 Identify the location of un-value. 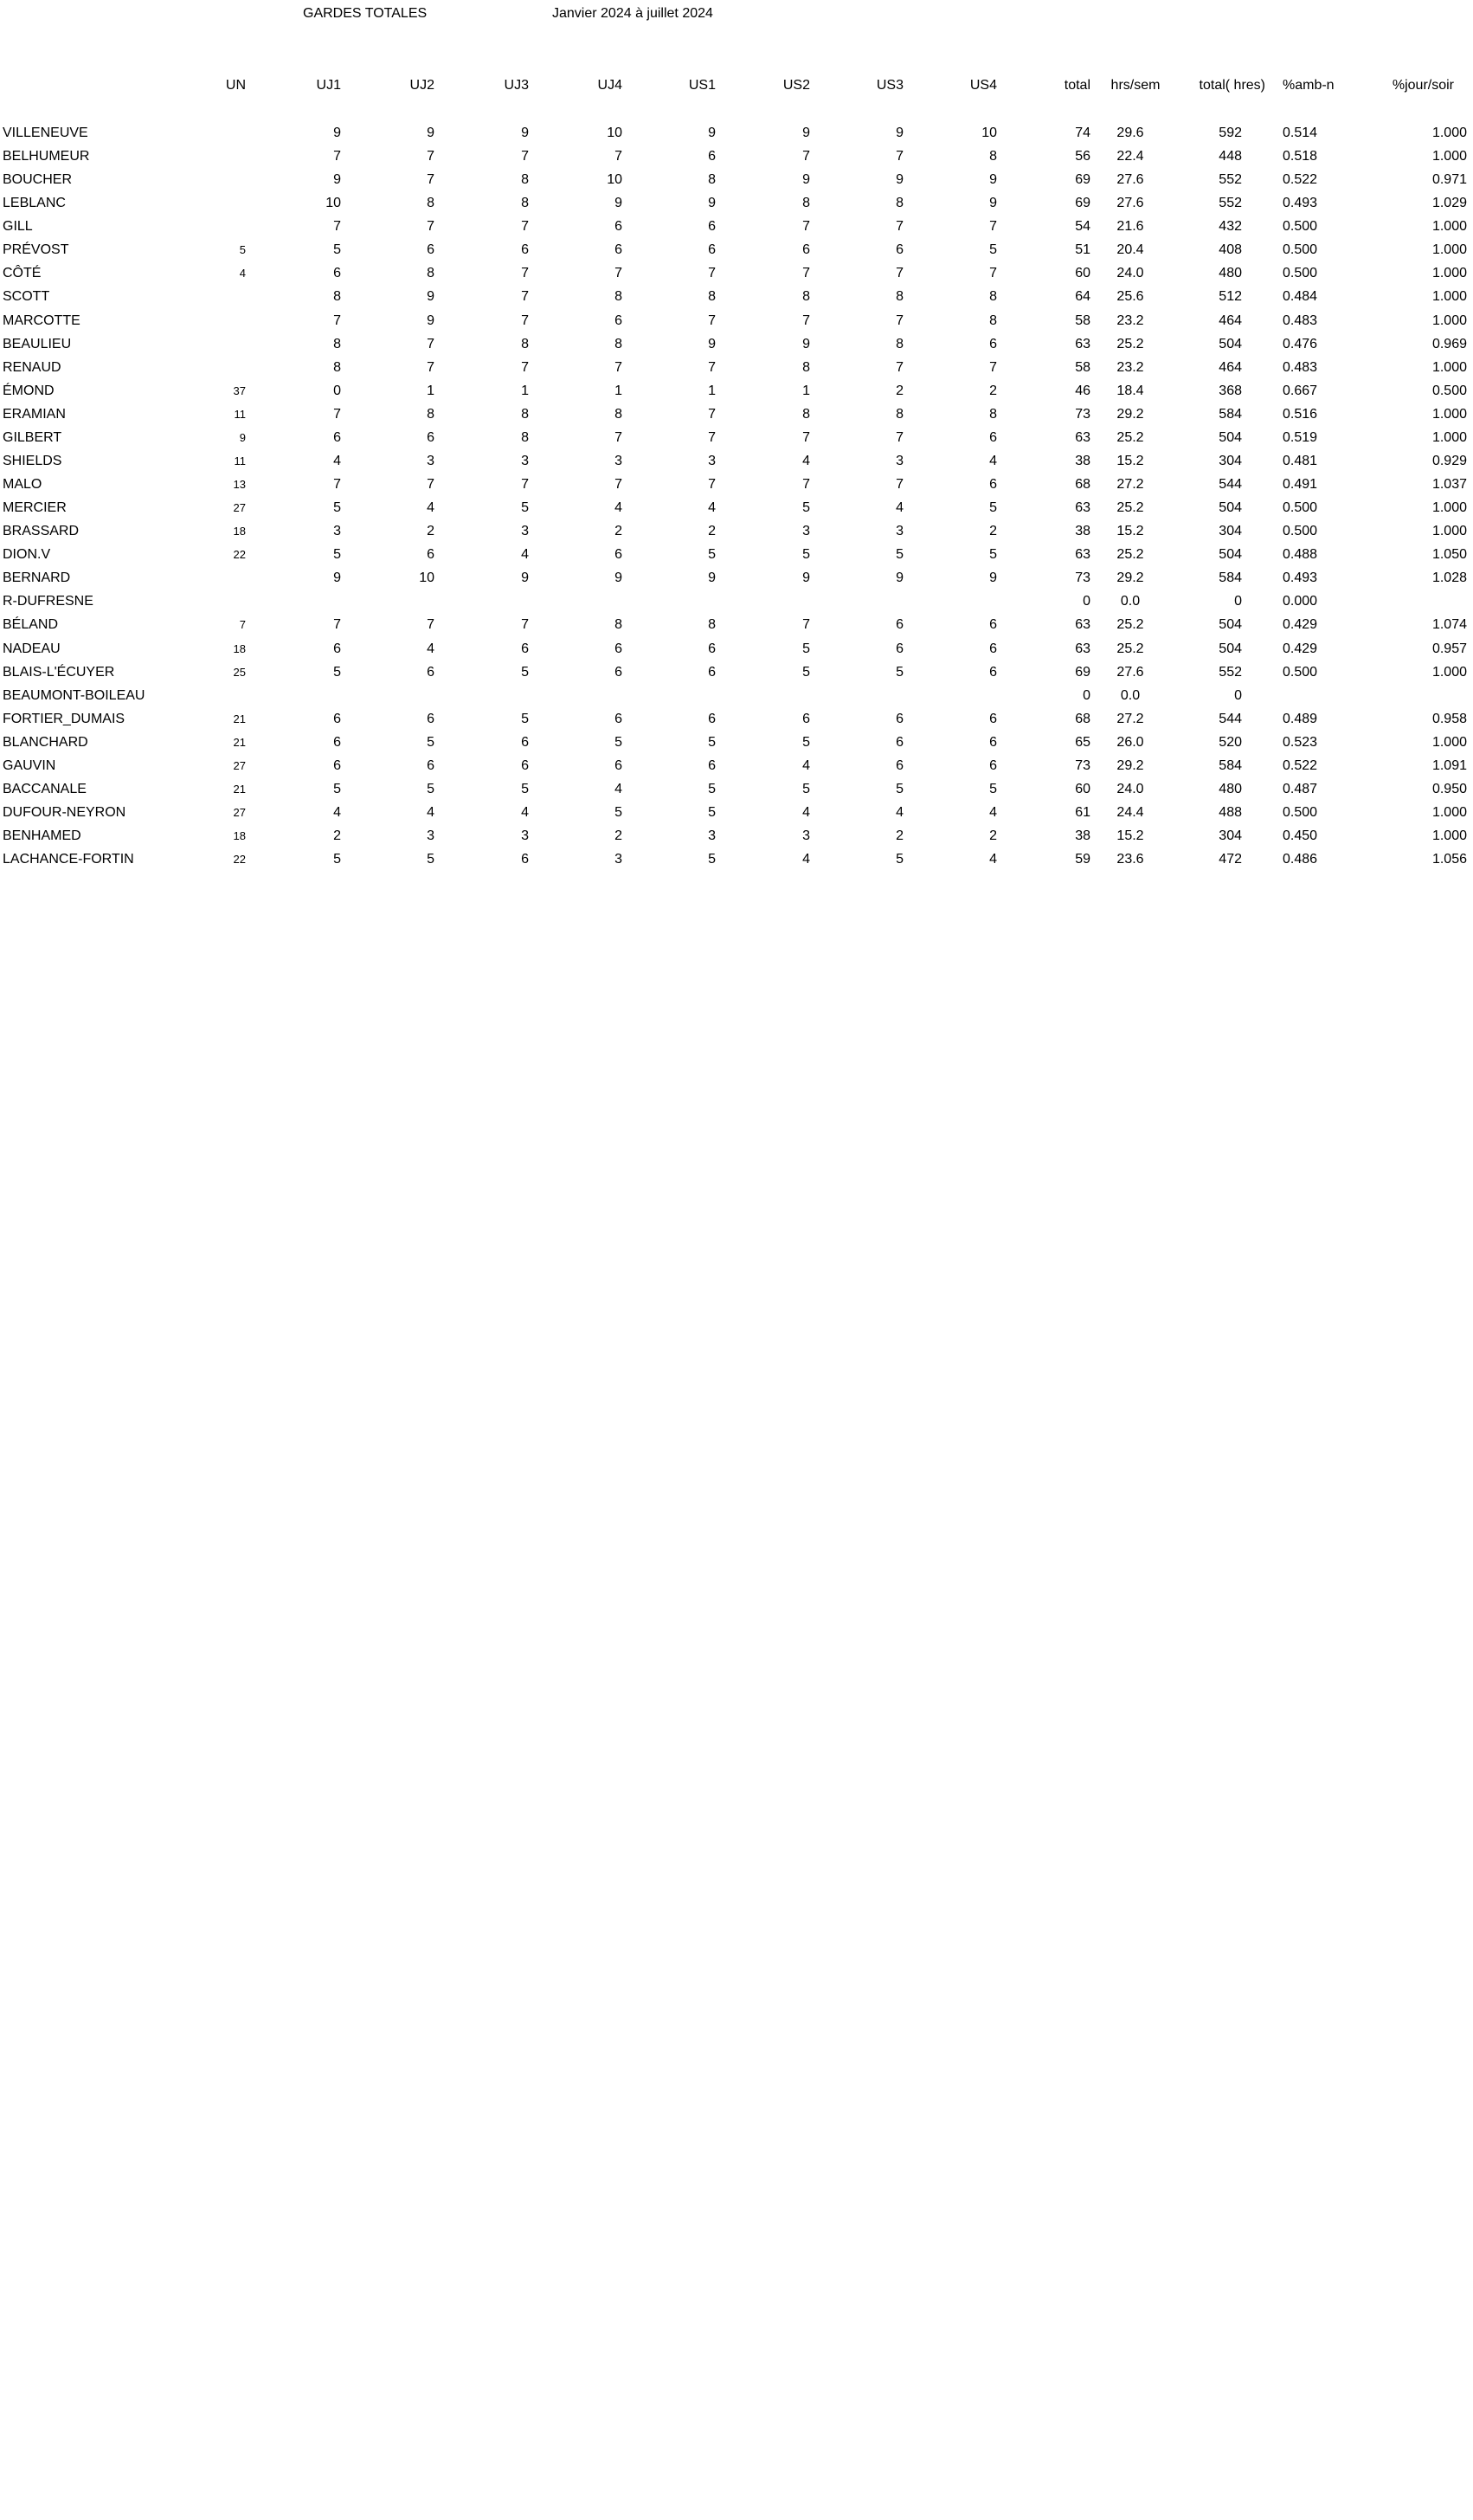
(223, 601).